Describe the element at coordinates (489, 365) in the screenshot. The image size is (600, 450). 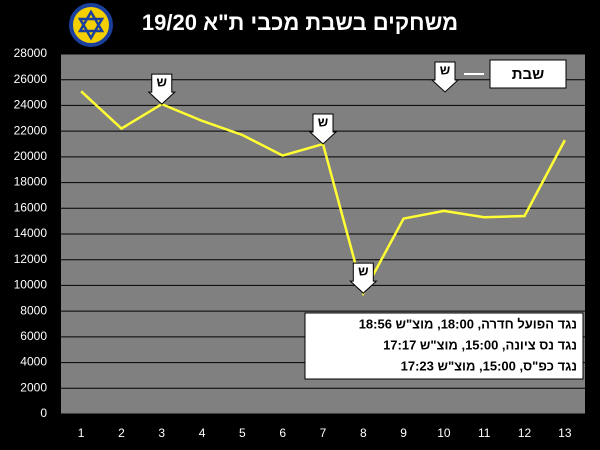
I see `note-line: נגד כפ"ס, 15:00, מוצ"ש 17:23` at that location.